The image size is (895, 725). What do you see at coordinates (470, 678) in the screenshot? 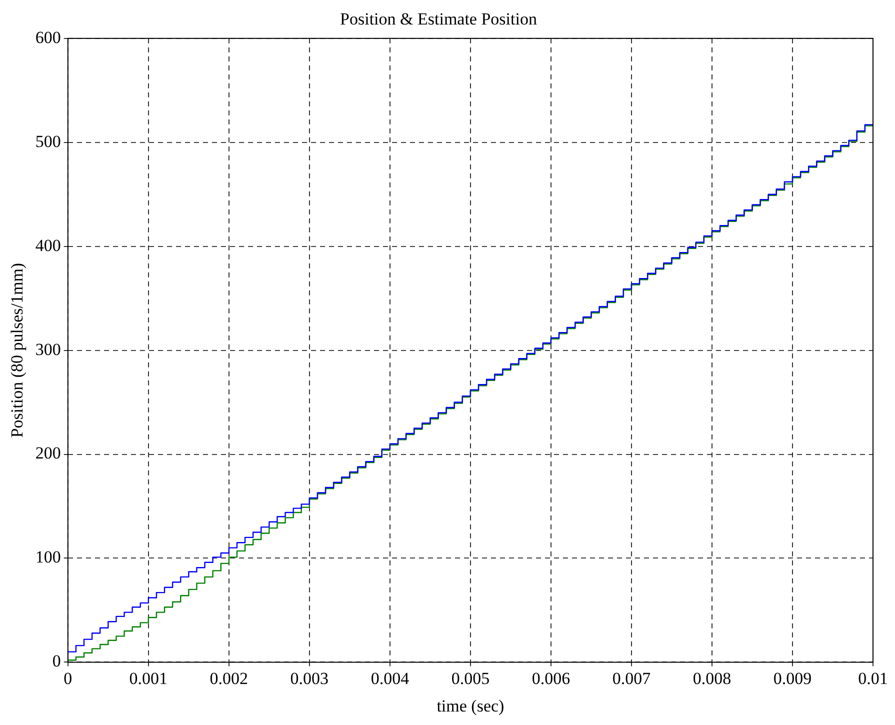
I see `x-tick-label: 0.005` at bounding box center [470, 678].